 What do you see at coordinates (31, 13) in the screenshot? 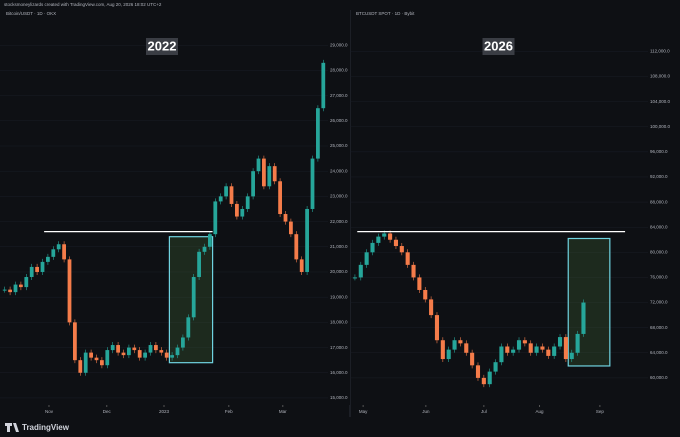
I see `pane-title: Bitcoin/USDT · 1D · OKX` at bounding box center [31, 13].